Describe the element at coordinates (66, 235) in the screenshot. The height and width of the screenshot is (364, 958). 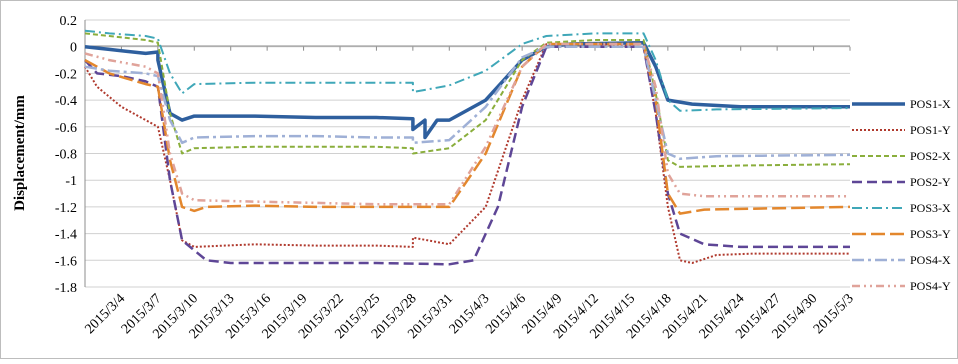
I see `y-tick-label: -1.4` at that location.